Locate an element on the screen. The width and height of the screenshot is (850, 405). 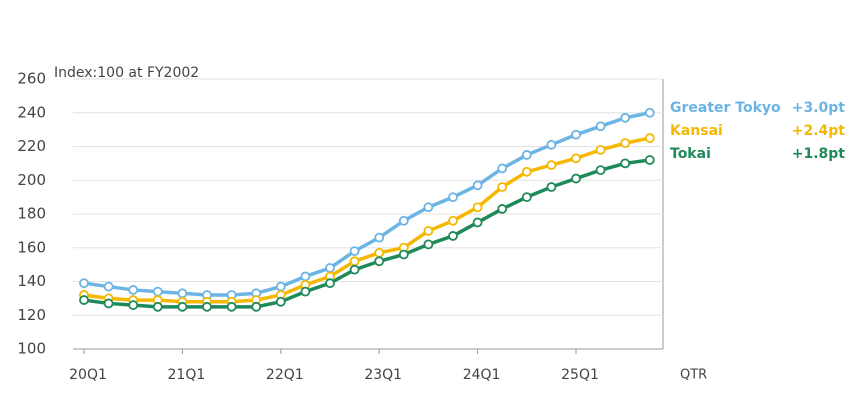
y-tick-label: 240 is located at coordinates (31, 112).